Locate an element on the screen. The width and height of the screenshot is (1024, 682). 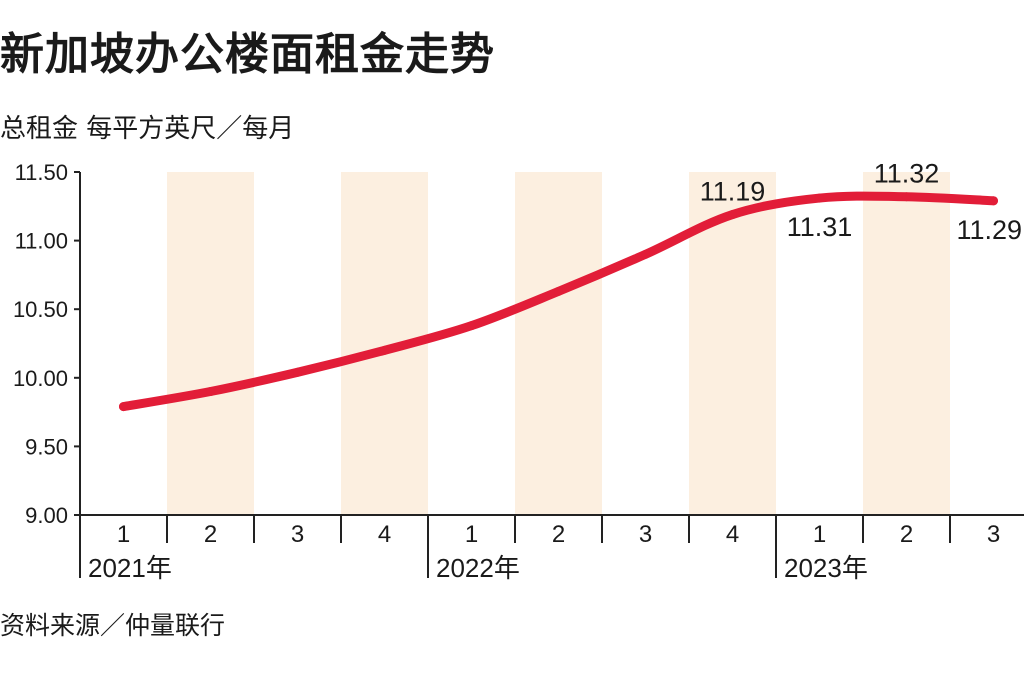
chart-subtitle: 总租金 每平方英尺／每月 is located at coordinates (147, 129).